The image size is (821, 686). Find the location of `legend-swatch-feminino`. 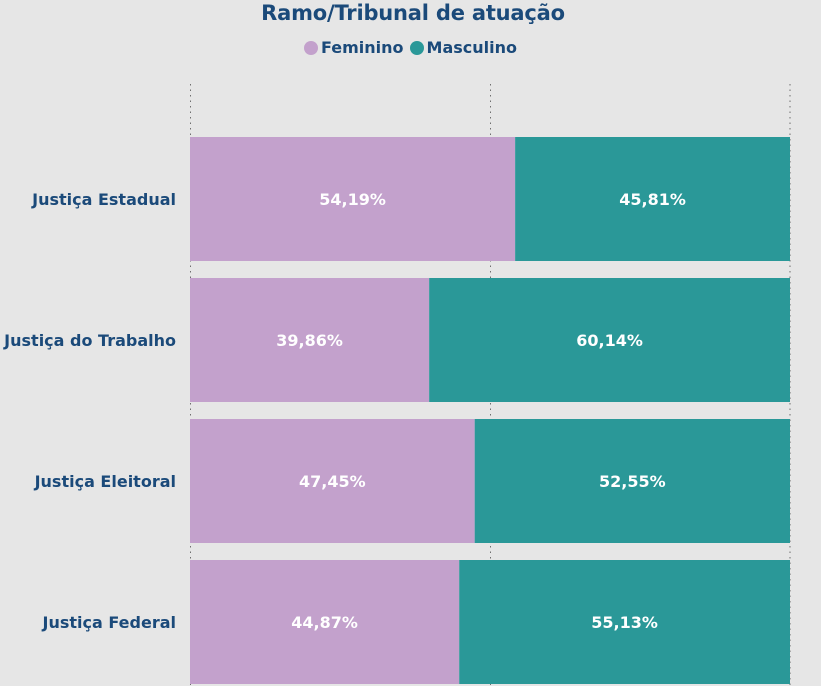

legend-swatch-feminino is located at coordinates (310, 47).